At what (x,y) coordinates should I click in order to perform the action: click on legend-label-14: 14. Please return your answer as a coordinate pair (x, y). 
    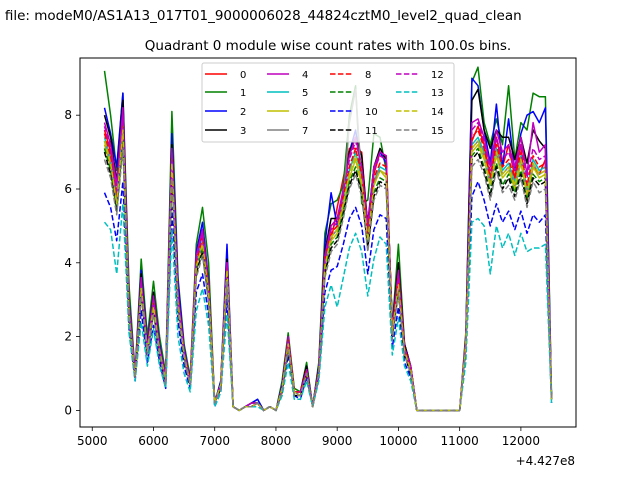
    Looking at the image, I should click on (437, 112).